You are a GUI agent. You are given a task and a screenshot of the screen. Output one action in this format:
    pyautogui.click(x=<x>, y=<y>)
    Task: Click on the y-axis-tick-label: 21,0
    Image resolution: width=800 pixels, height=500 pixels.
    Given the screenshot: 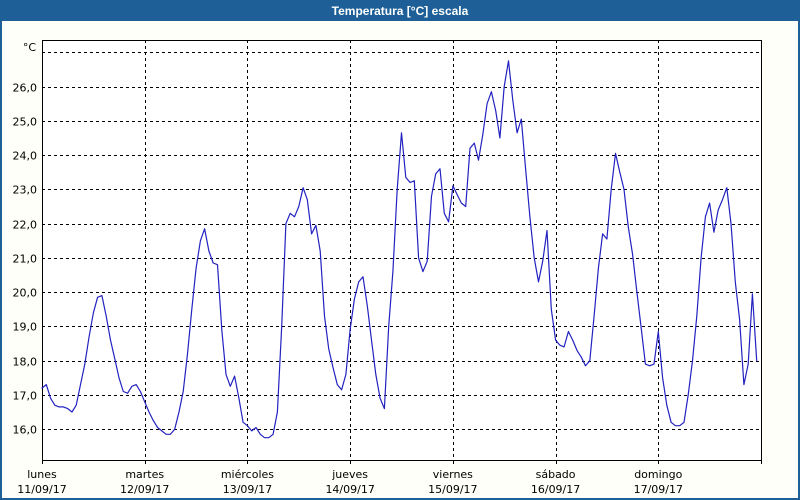 What is the action you would take?
    pyautogui.click(x=25, y=259)
    